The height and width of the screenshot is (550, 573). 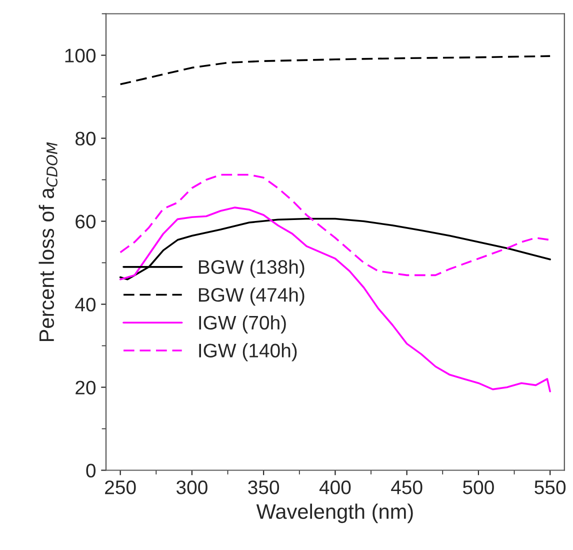 What do you see at coordinates (91, 471) in the screenshot?
I see `y-tick-label: 0` at bounding box center [91, 471].